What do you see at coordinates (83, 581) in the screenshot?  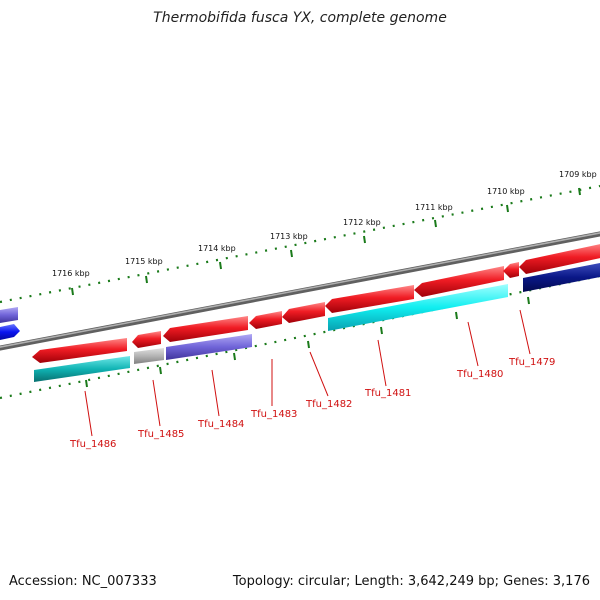 I see `accession-text: Accession: NC_007333` at bounding box center [83, 581].